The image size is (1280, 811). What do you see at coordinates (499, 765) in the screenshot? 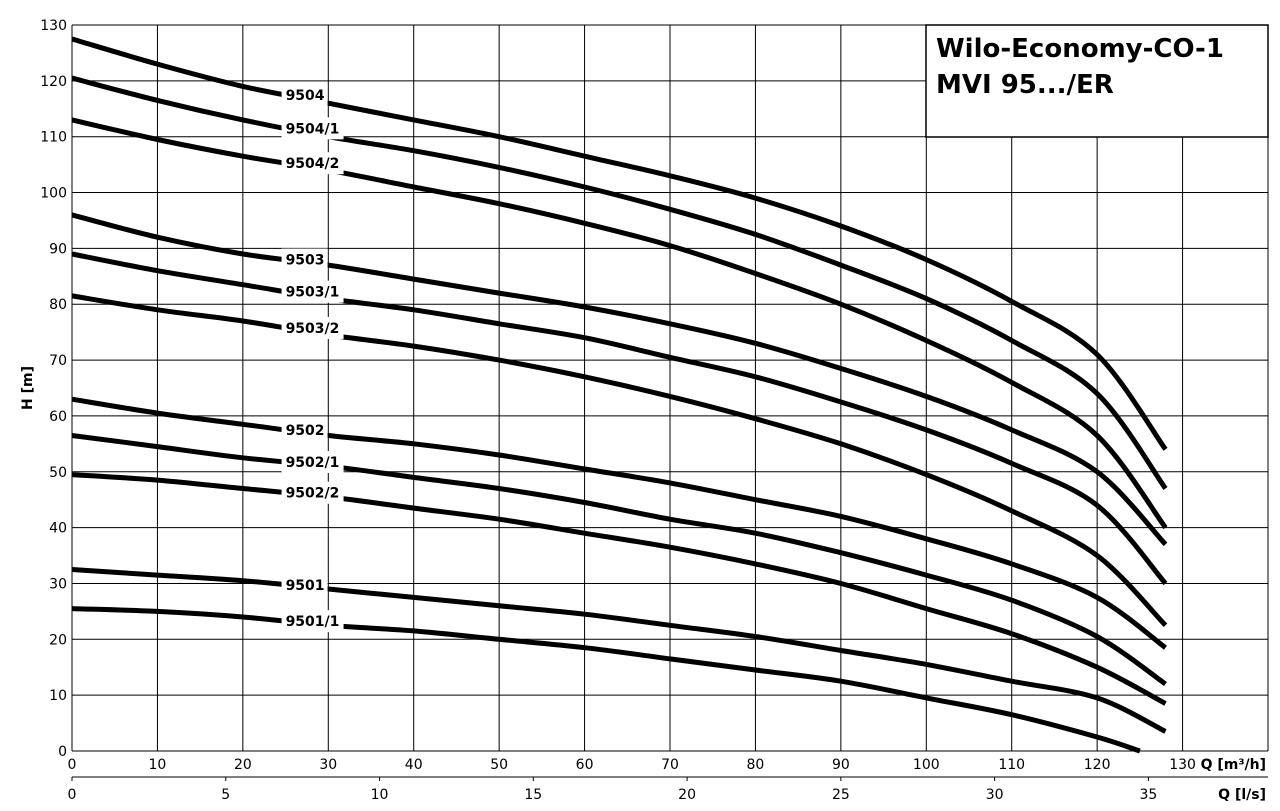
I see `x-tick-label: 50` at bounding box center [499, 765].